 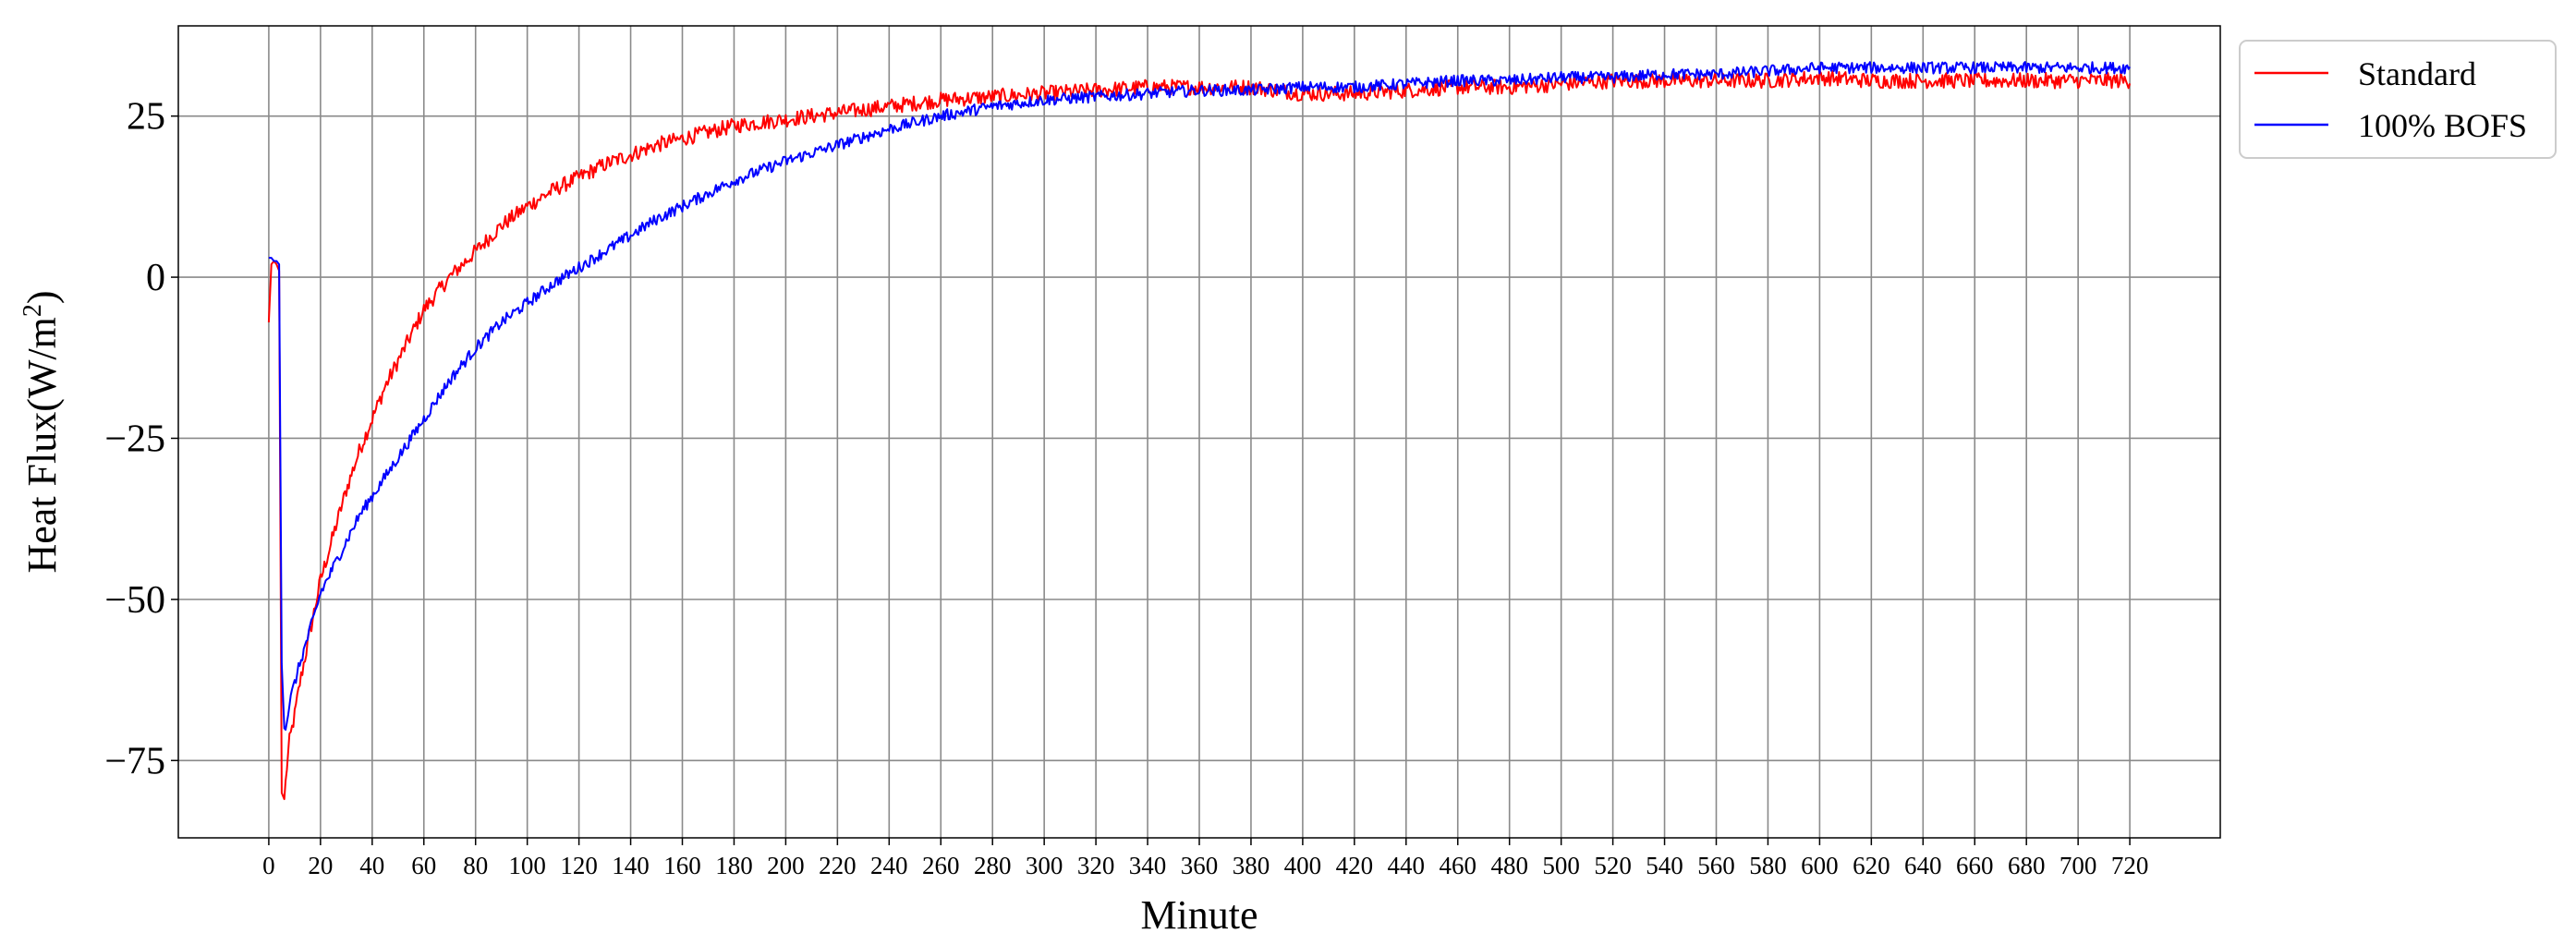 I want to click on x-tick-label: 340, so click(x=1148, y=865).